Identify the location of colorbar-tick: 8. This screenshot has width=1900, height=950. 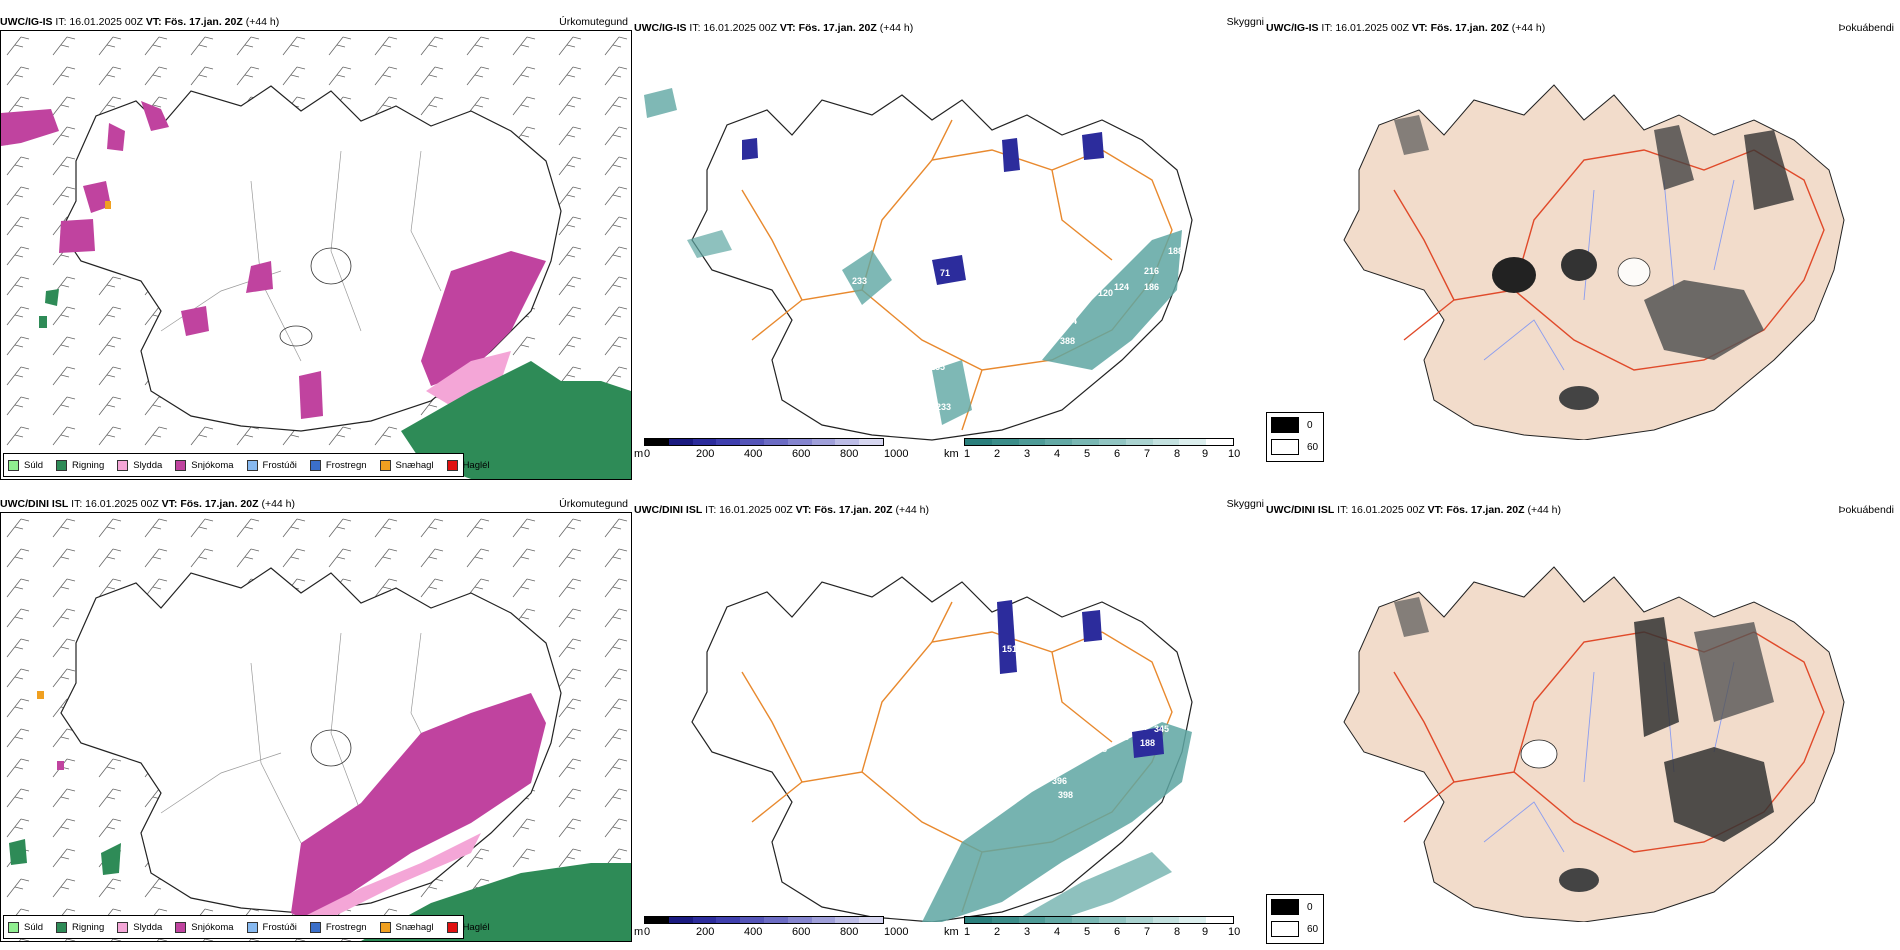
(1177, 932).